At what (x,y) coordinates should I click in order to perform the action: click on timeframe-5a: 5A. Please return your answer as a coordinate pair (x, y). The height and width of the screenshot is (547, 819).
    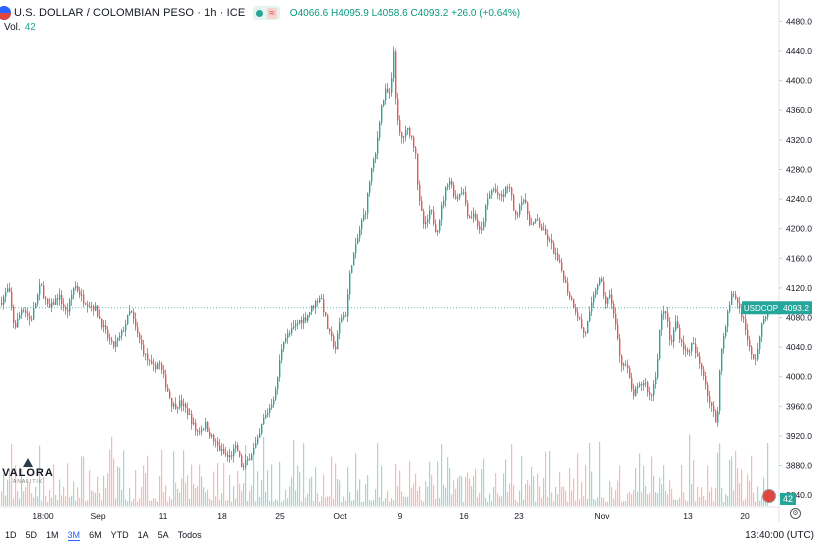
    Looking at the image, I should click on (163, 535).